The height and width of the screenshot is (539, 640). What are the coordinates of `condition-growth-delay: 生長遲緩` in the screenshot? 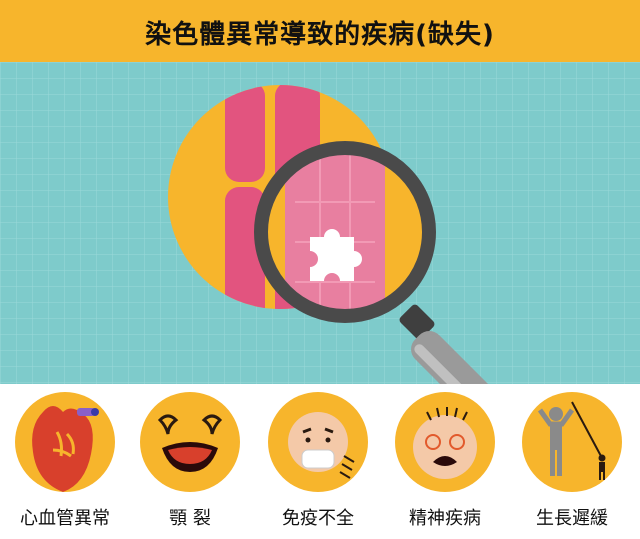 It's located at (572, 462).